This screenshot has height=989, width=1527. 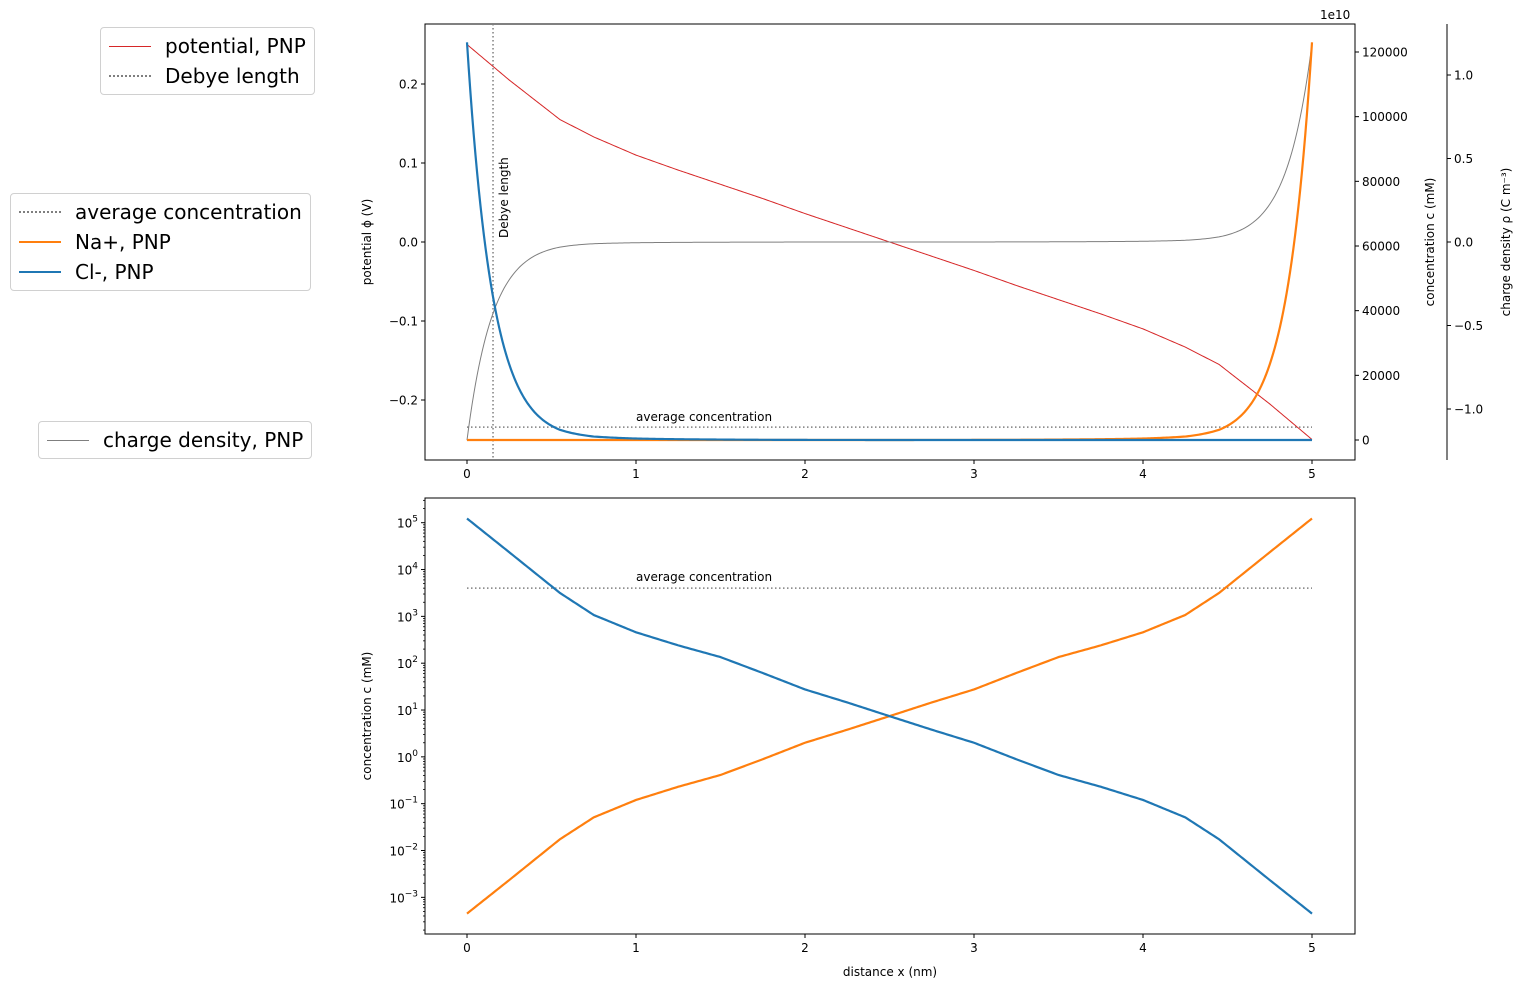 I want to click on legend-label: Na+, PNP, so click(x=123, y=242).